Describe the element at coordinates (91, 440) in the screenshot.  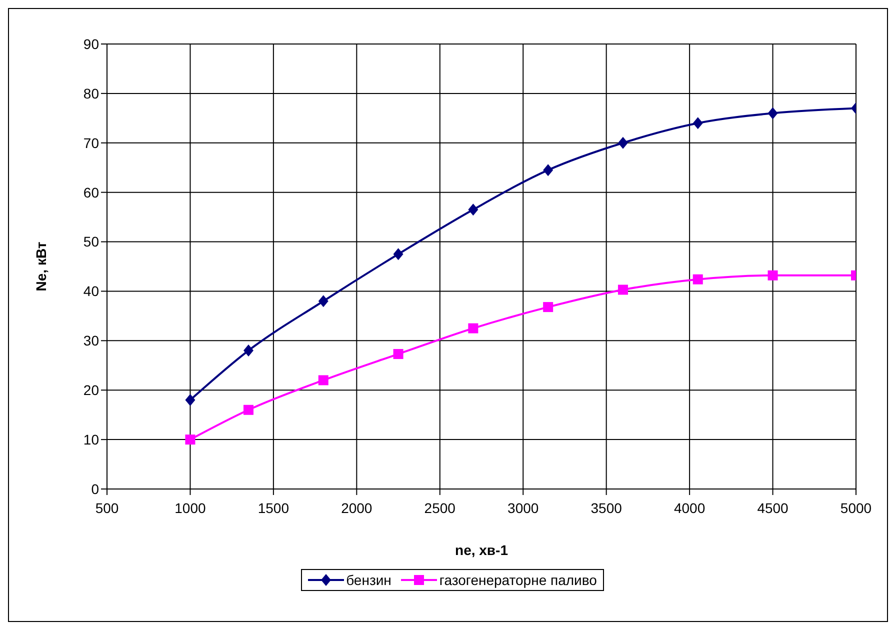
I see `y-tick-label: 10` at that location.